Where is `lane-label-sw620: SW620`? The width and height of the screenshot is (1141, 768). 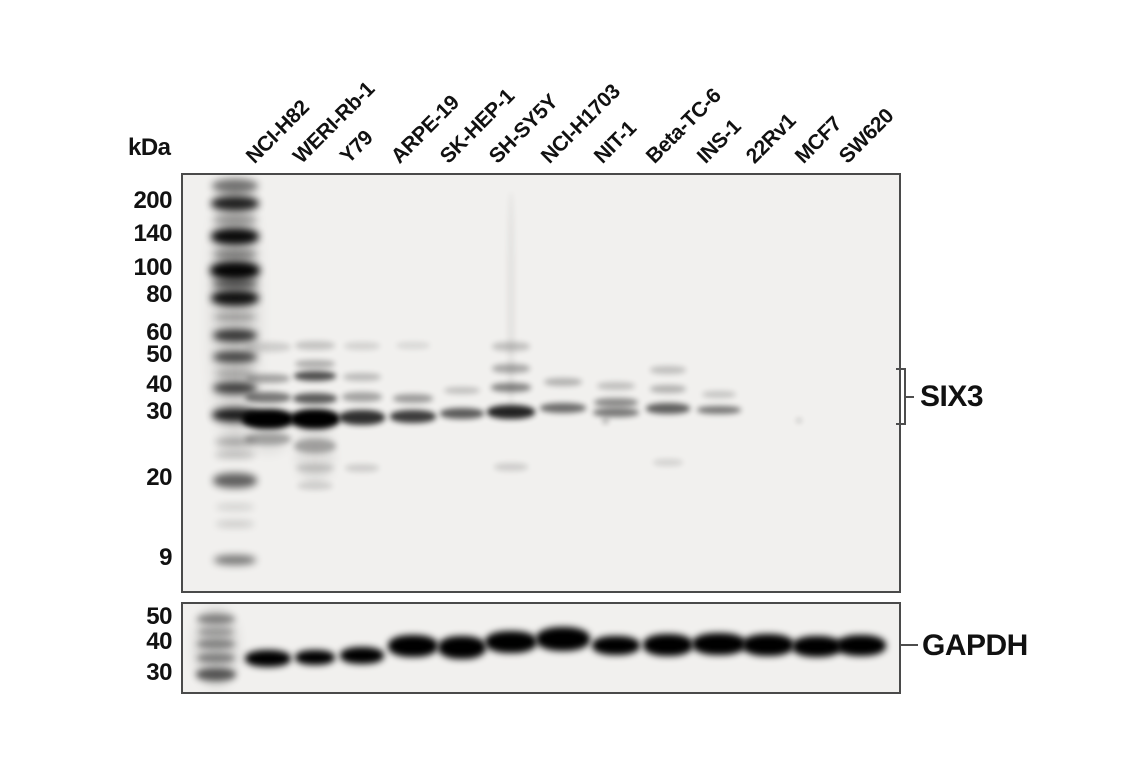
lane-label-sw620: SW620 is located at coordinates (866, 136).